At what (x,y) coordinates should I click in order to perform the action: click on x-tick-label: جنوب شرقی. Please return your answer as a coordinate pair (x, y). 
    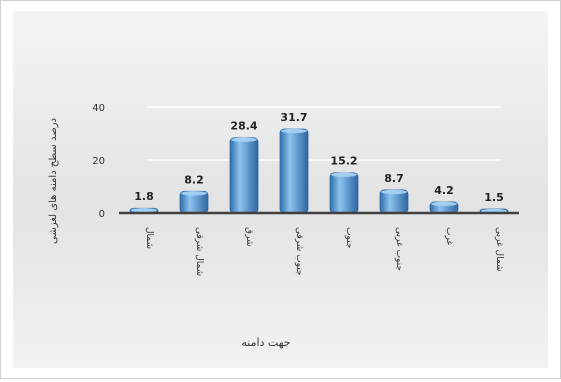
    Looking at the image, I should click on (299, 251).